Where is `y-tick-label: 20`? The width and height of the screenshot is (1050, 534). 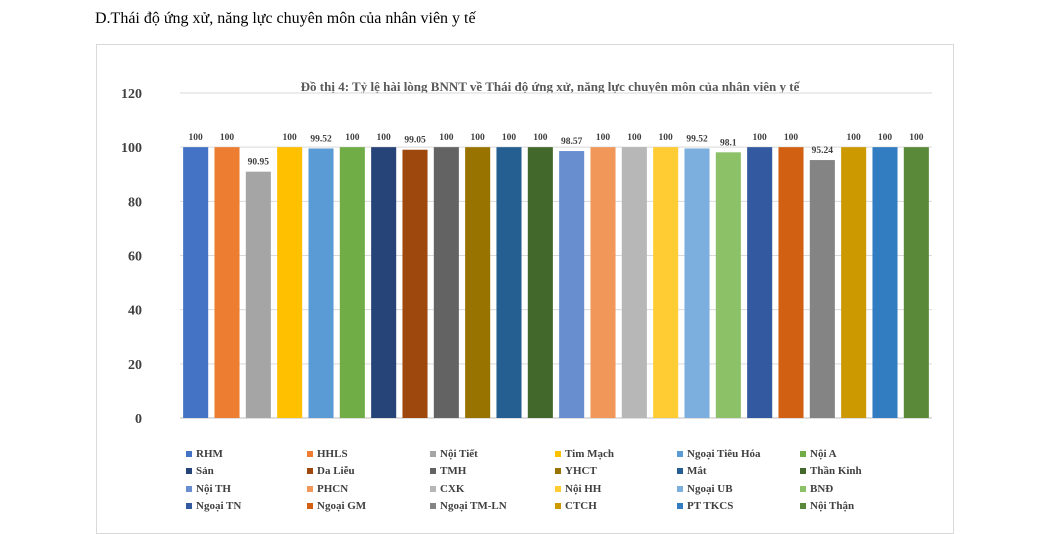
y-tick-label: 20 is located at coordinates (135, 365).